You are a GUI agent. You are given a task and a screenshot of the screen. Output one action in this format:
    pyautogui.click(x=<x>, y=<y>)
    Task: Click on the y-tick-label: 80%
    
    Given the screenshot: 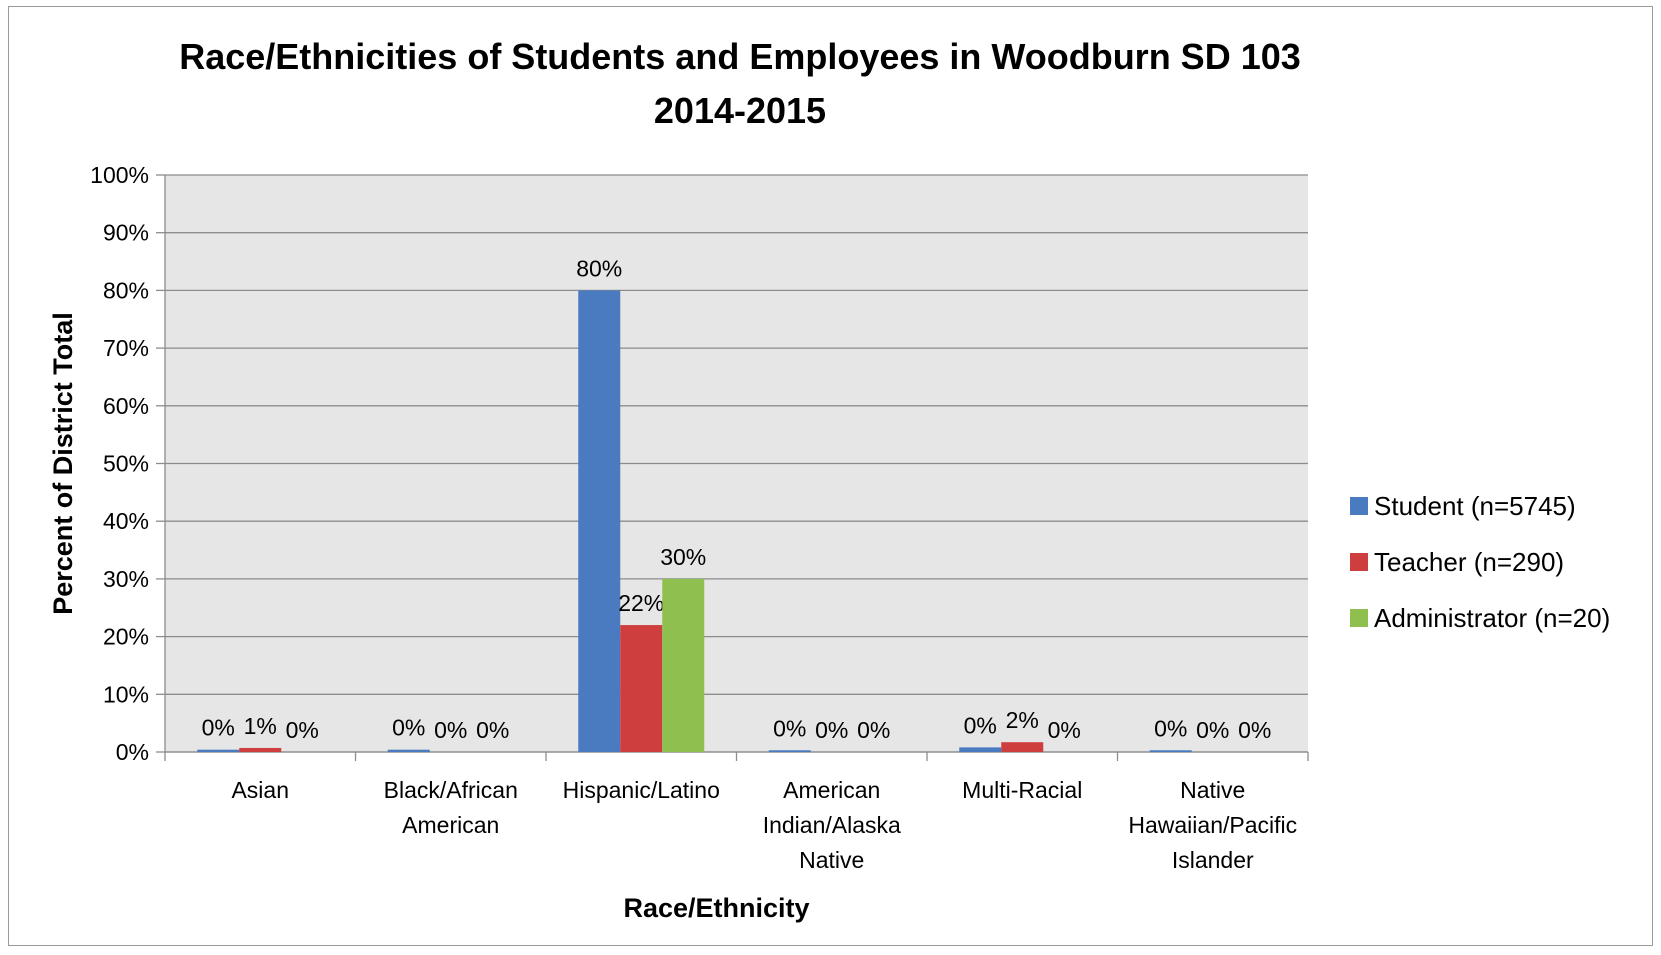 What is the action you would take?
    pyautogui.click(x=126, y=290)
    